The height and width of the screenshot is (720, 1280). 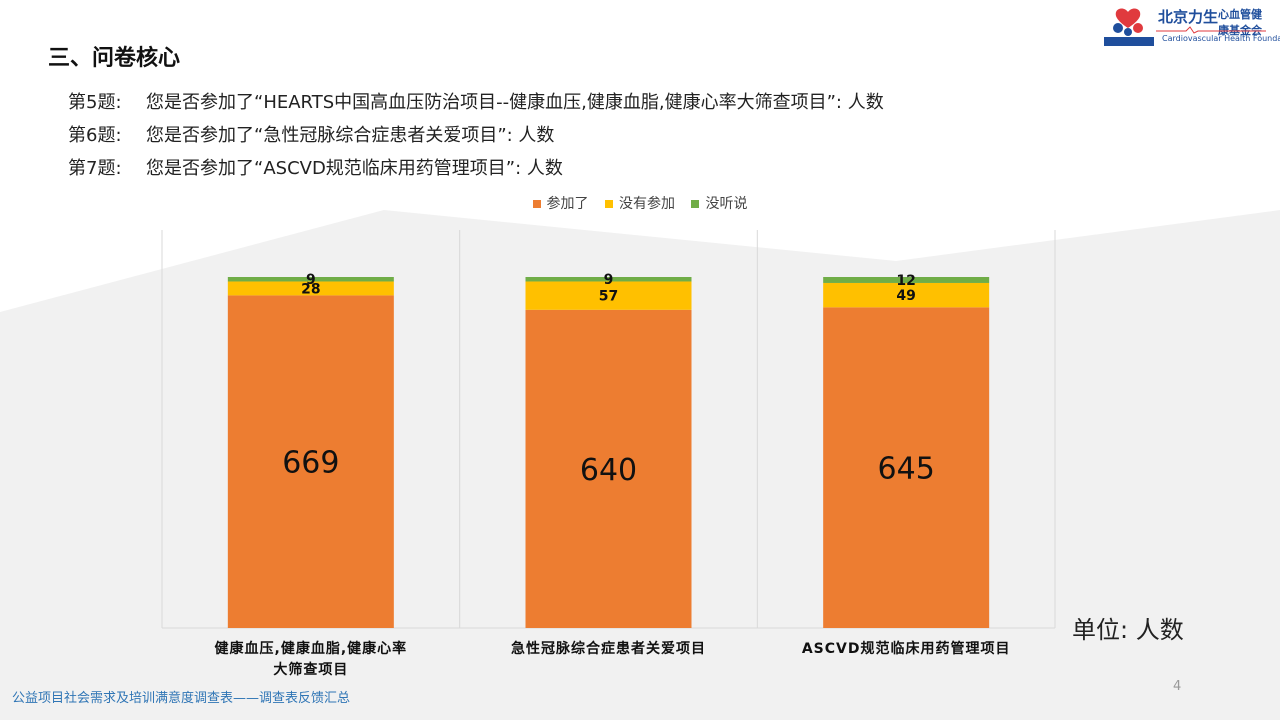 I want to click on data-label: 49, so click(x=905, y=296).